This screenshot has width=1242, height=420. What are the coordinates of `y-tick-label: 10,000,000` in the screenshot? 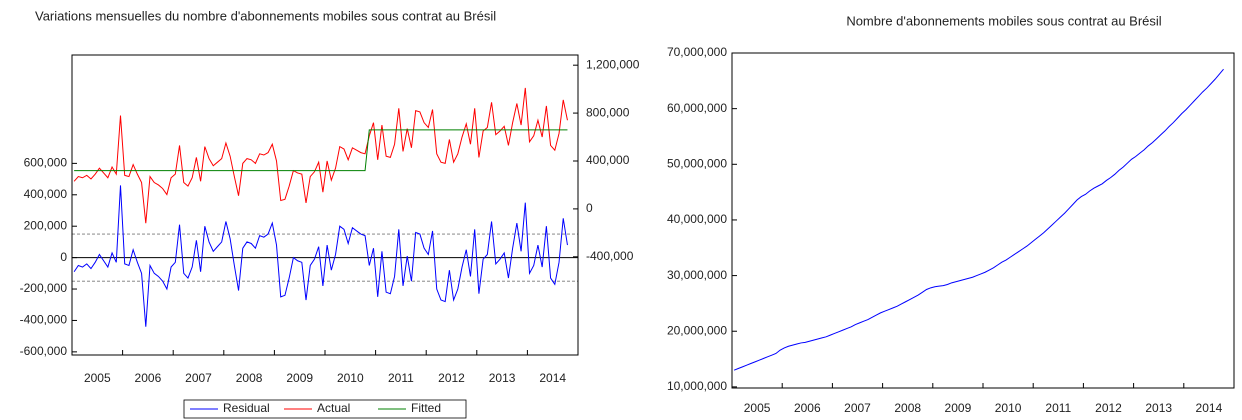 It's located at (697, 386).